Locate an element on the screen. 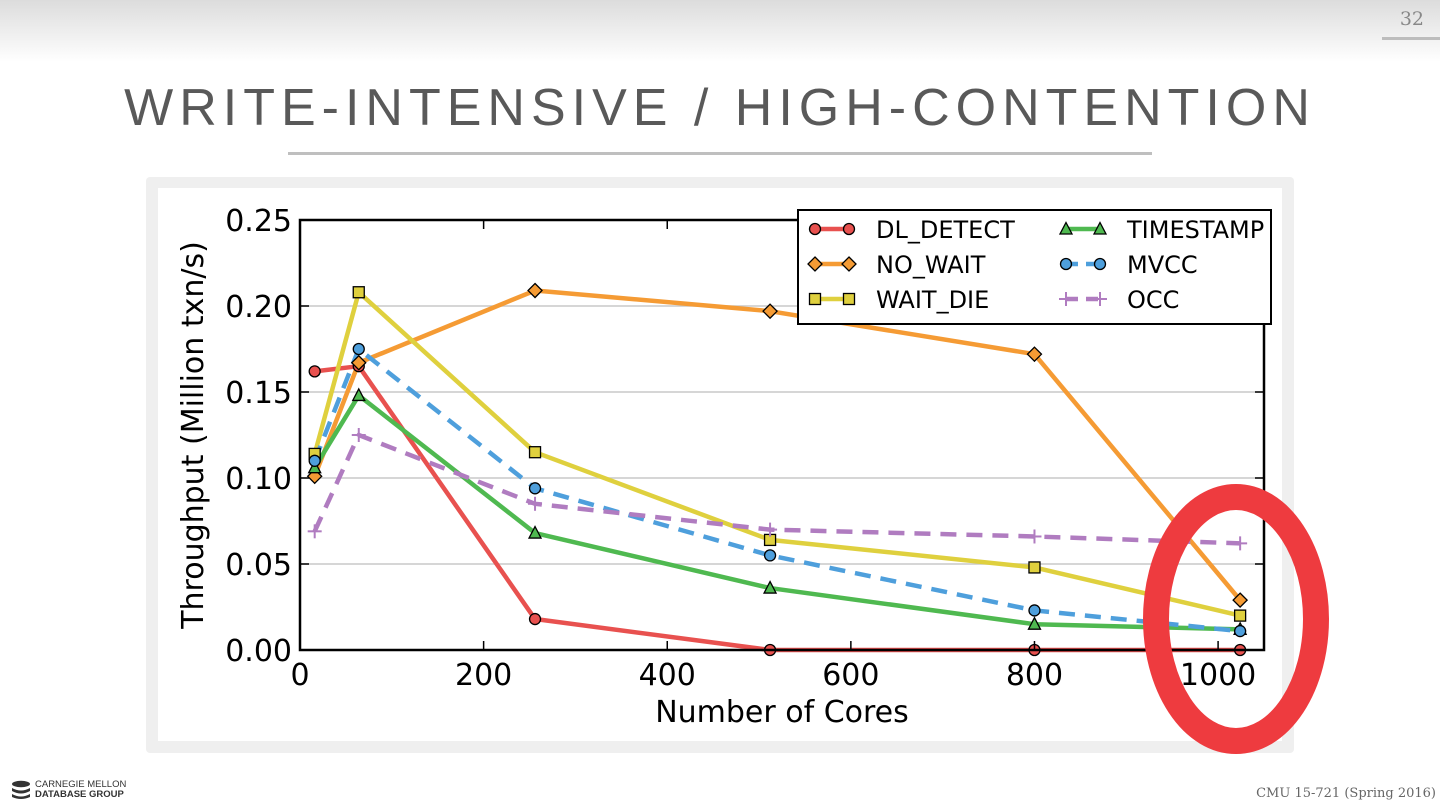 This screenshot has height=810, width=1440. legend-label: TIMESTAMP is located at coordinates (1195, 230).